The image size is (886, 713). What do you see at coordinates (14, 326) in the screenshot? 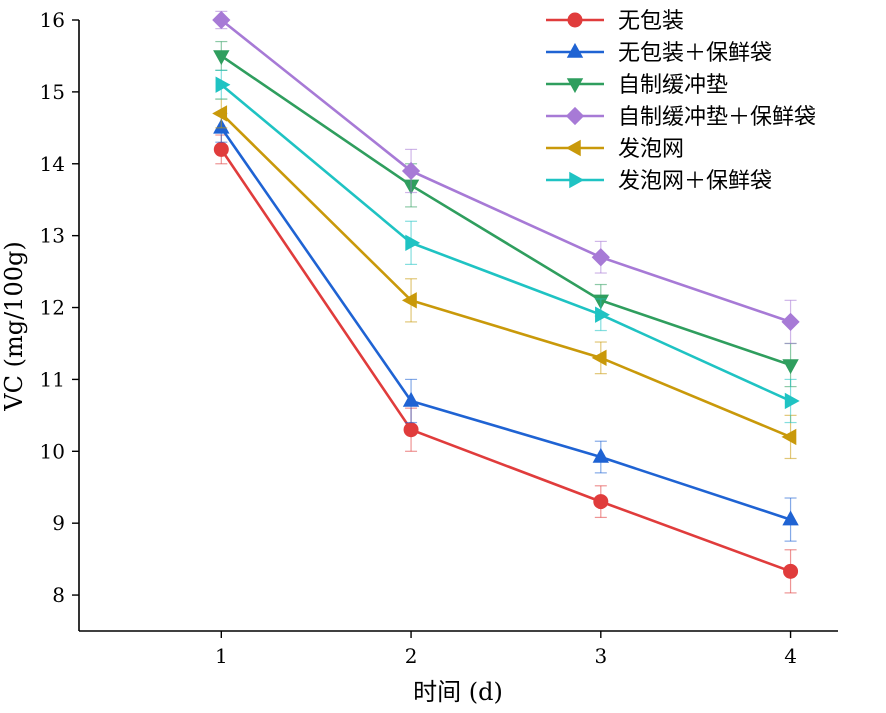
I see `y-axis-label: VC (mg/100g)` at bounding box center [14, 326].